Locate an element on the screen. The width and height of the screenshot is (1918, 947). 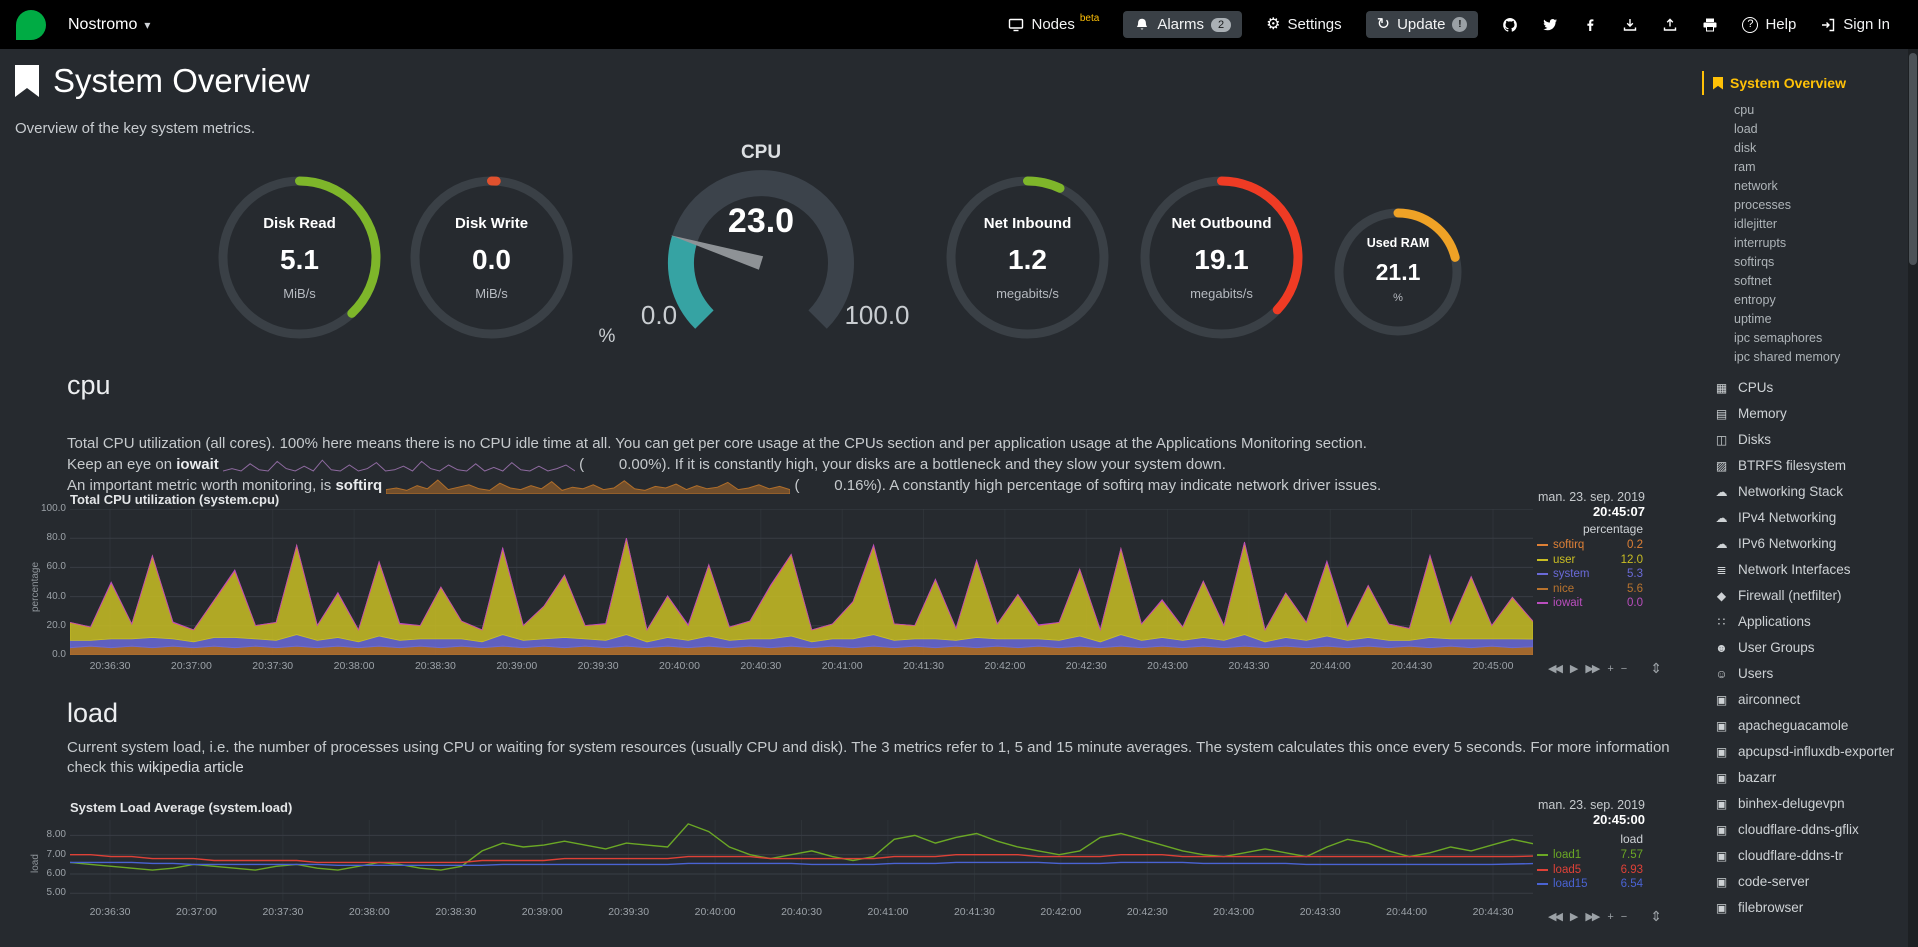
sidebar-item-processes: processes is located at coordinates (1762, 205).